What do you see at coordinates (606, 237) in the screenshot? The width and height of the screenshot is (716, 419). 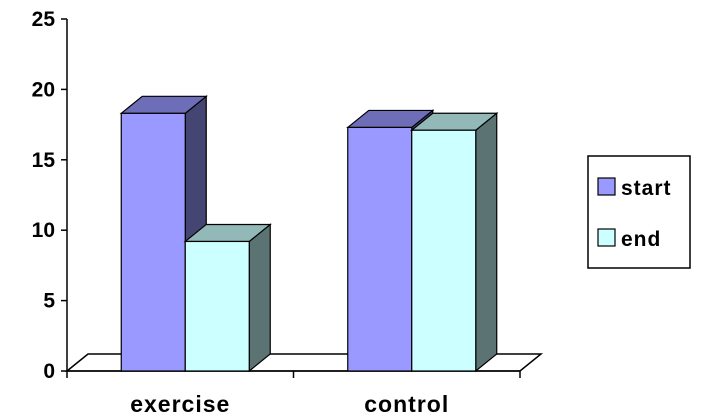 I see `legend-swatch-end` at bounding box center [606, 237].